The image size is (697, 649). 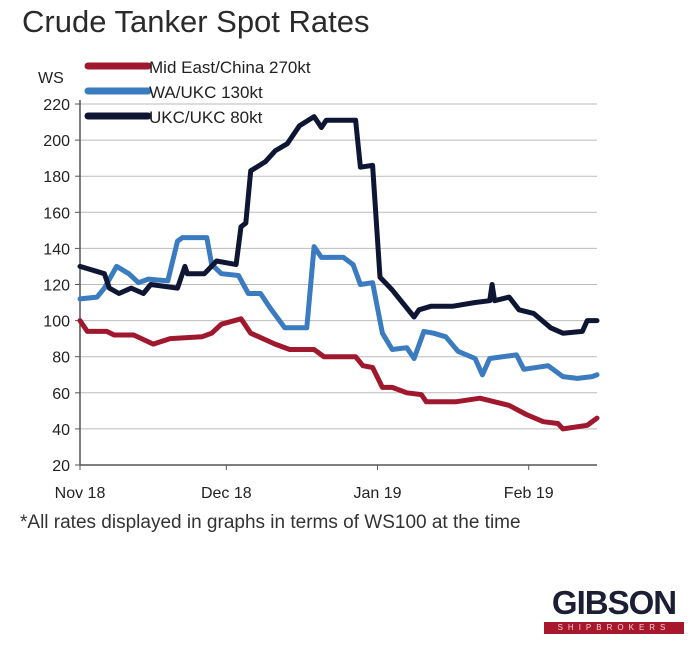 I want to click on y-tick-label: 80, so click(x=61, y=358).